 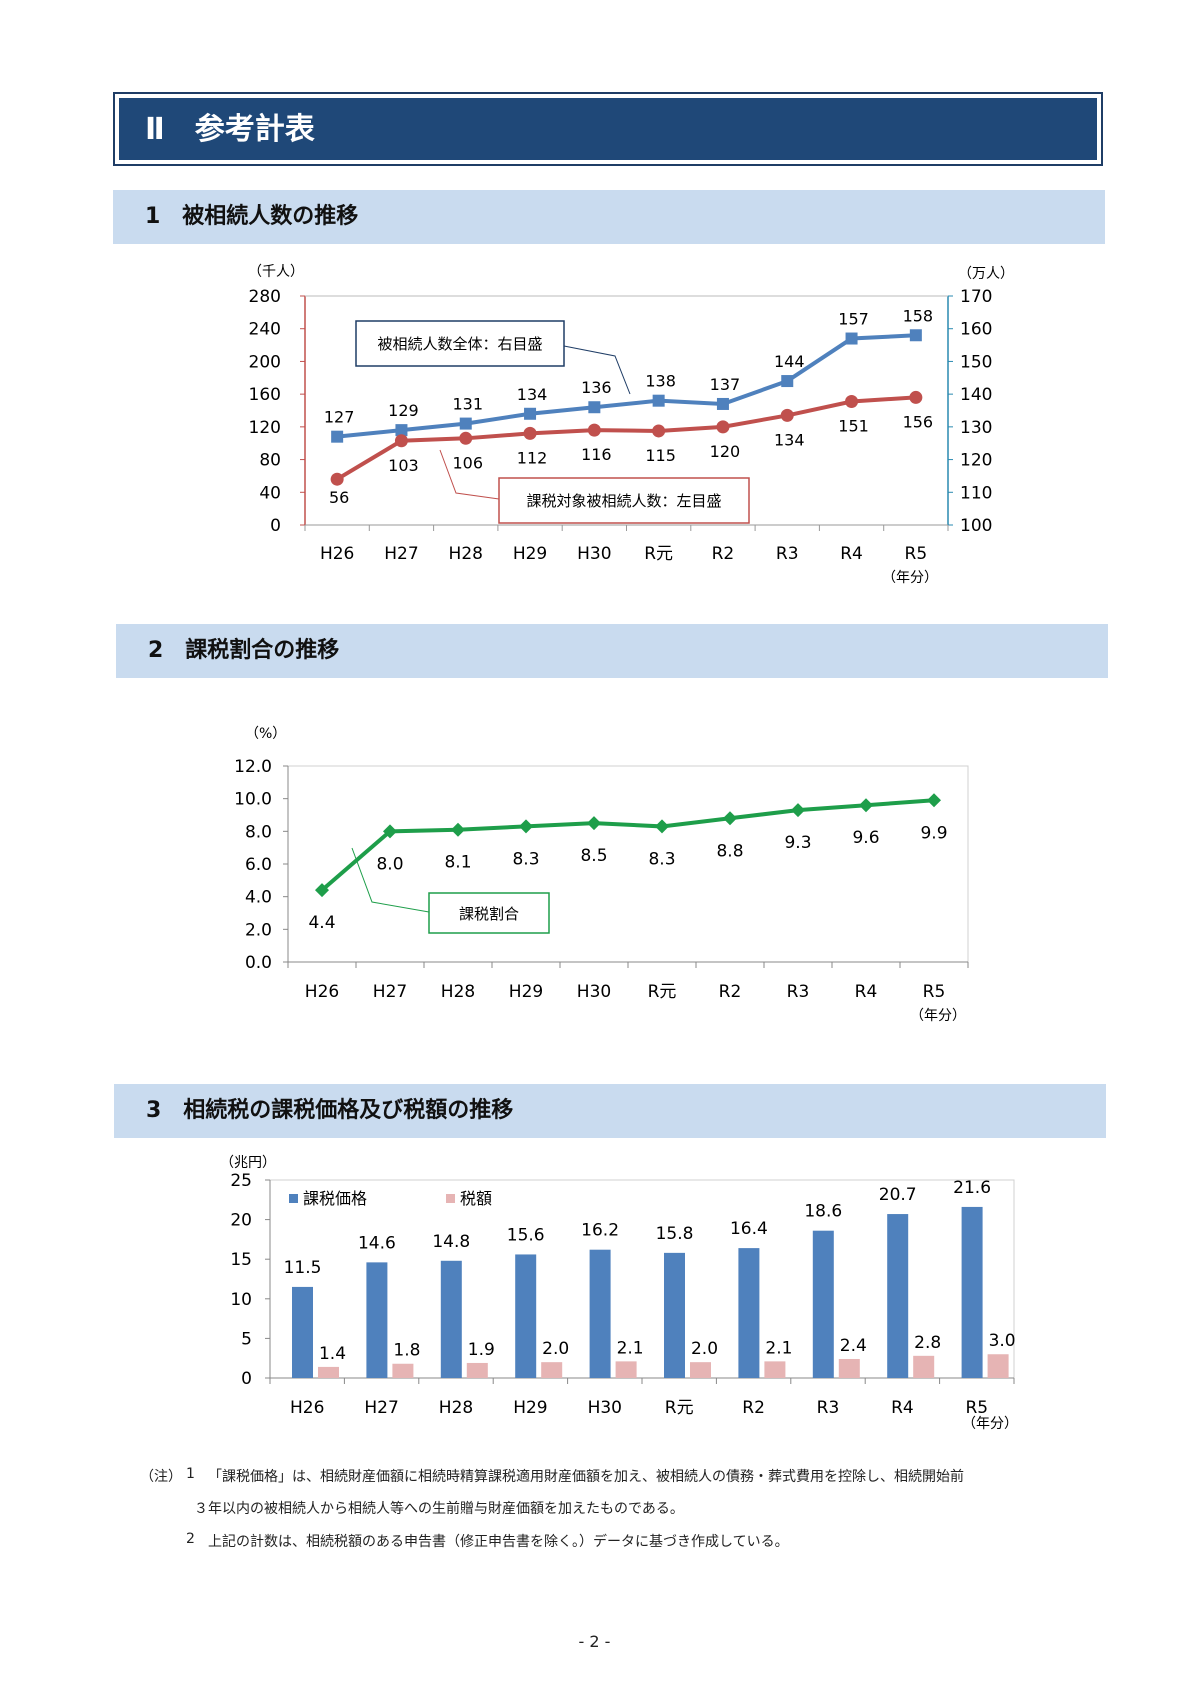 I want to click on y-unit-label: （兆円）, so click(x=248, y=1163).